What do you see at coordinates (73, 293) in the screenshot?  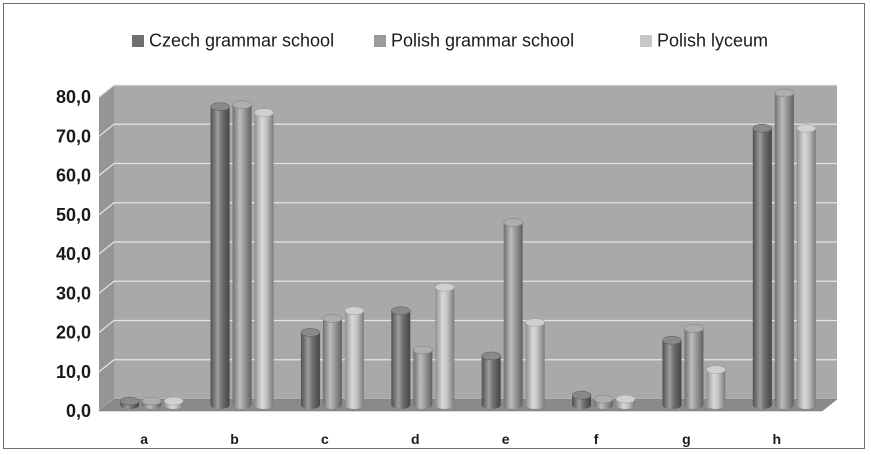 I see `y-tick-label: 30,0` at bounding box center [73, 293].